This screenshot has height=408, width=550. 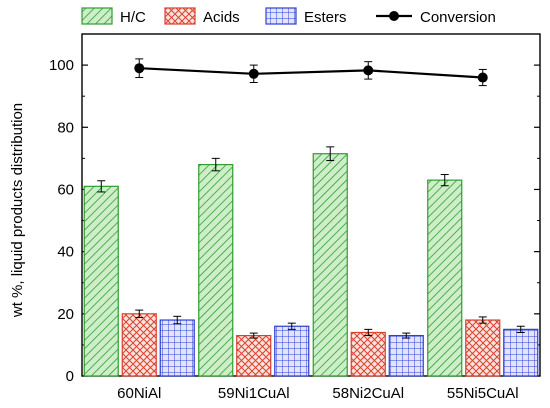 I want to click on legend: H/C Acids Esters Conversion, so click(x=288, y=16).